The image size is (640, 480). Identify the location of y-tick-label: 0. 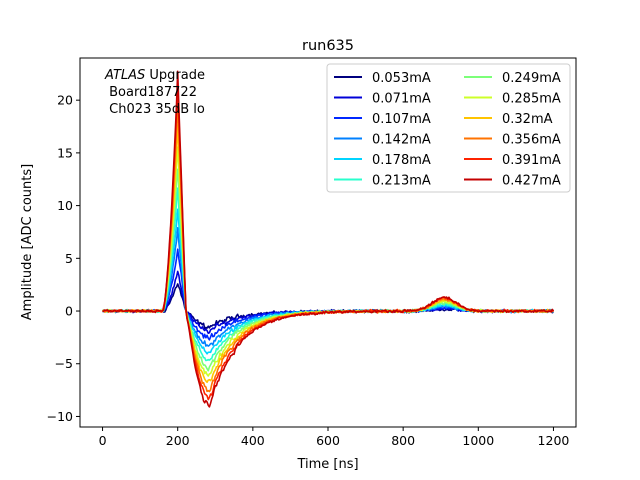
(69, 311).